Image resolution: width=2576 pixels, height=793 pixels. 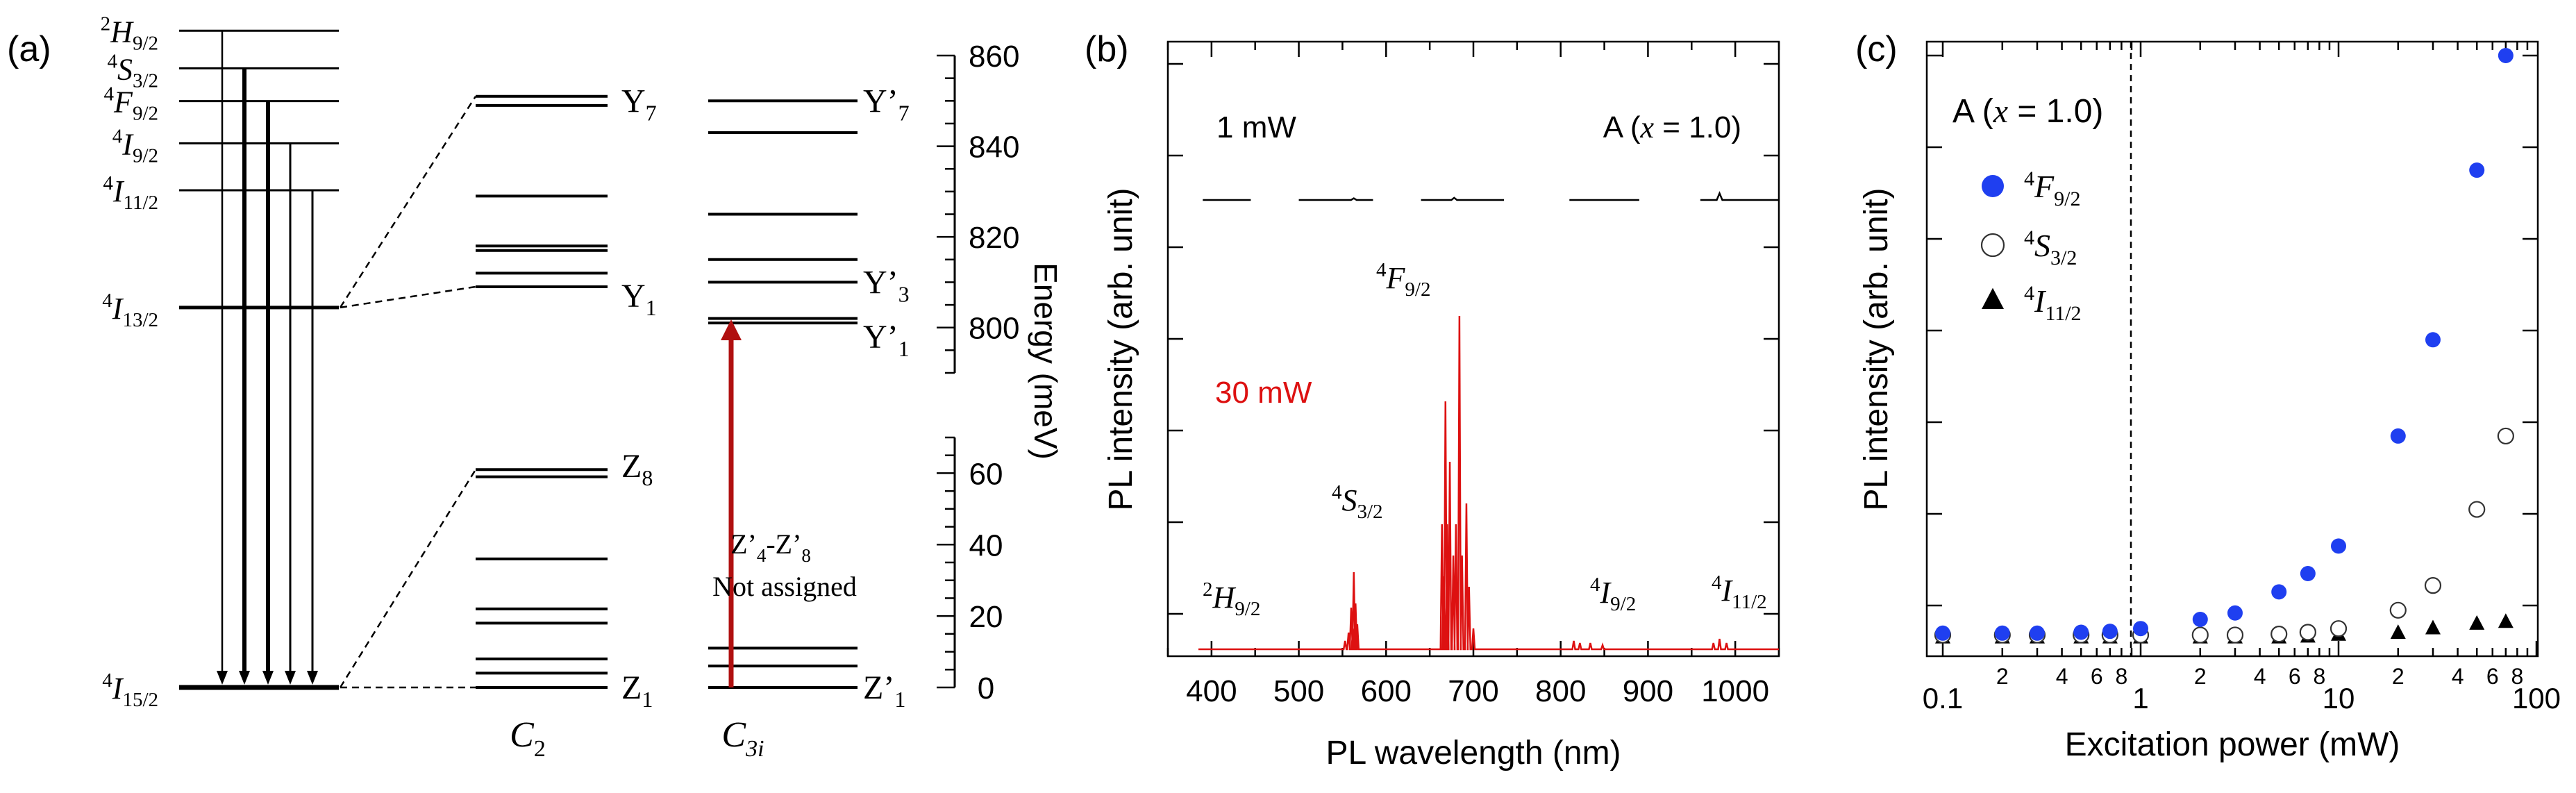 What do you see at coordinates (408, 202) in the screenshot?
I see `manifold-connector` at bounding box center [408, 202].